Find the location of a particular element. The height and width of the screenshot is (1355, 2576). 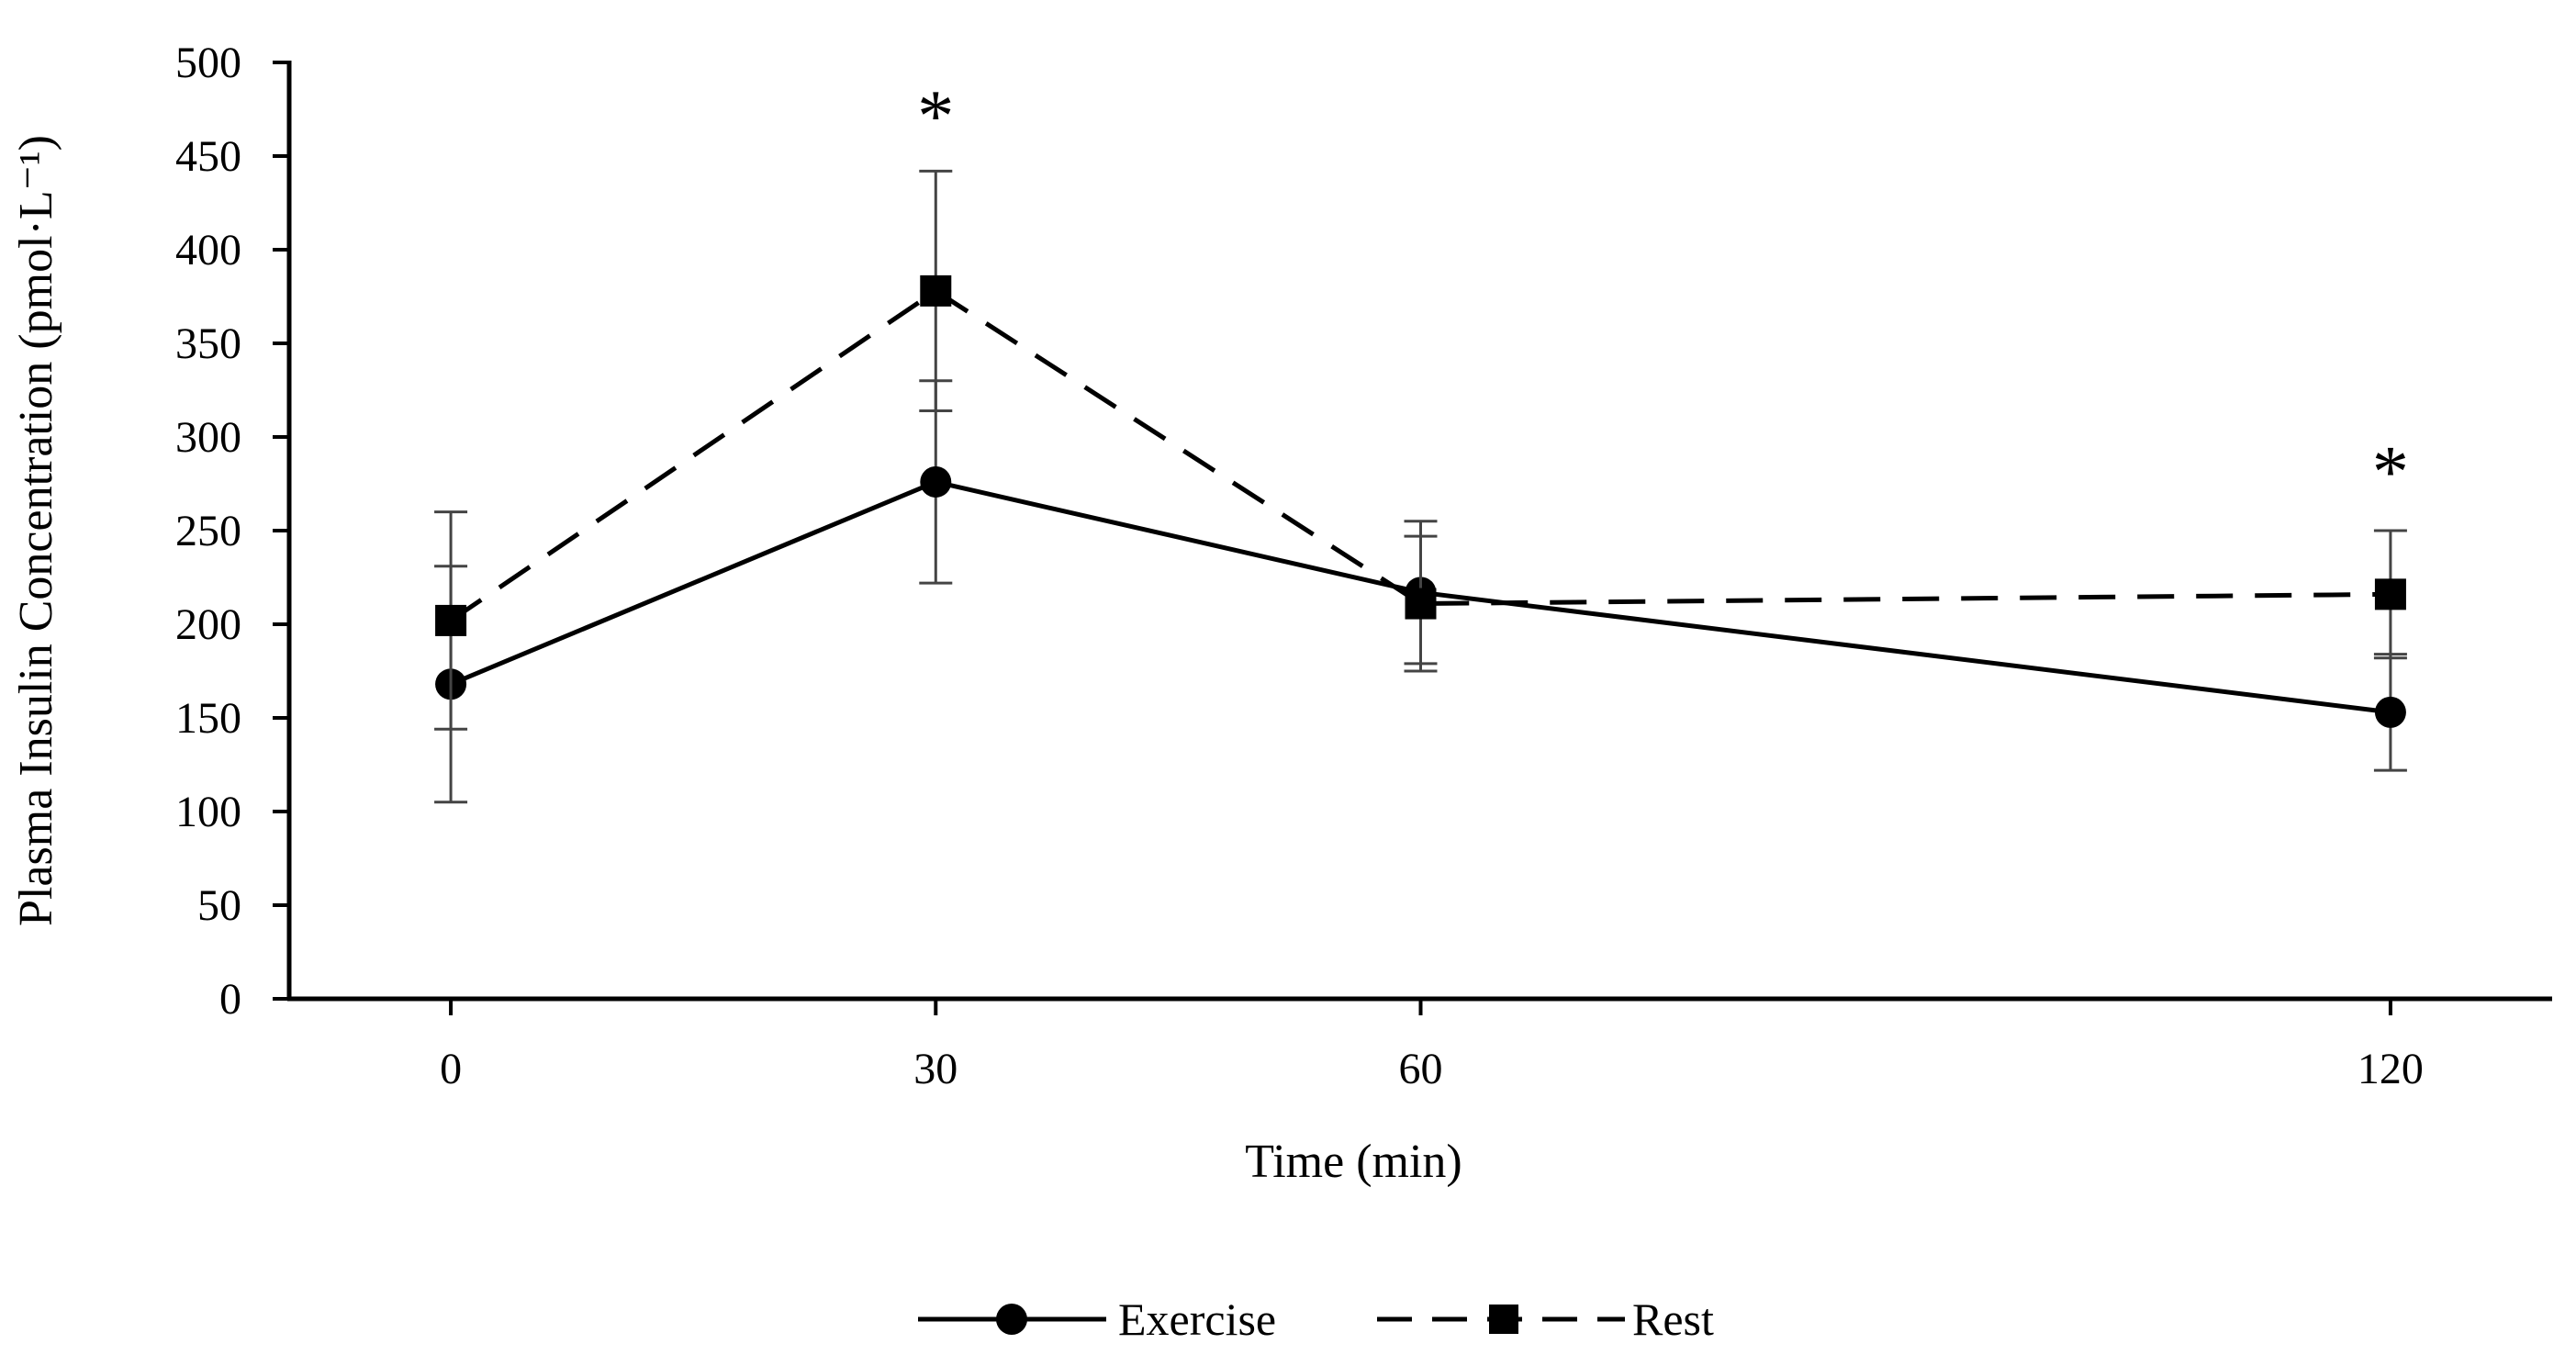

y-tick-label: 350 is located at coordinates (208, 343).